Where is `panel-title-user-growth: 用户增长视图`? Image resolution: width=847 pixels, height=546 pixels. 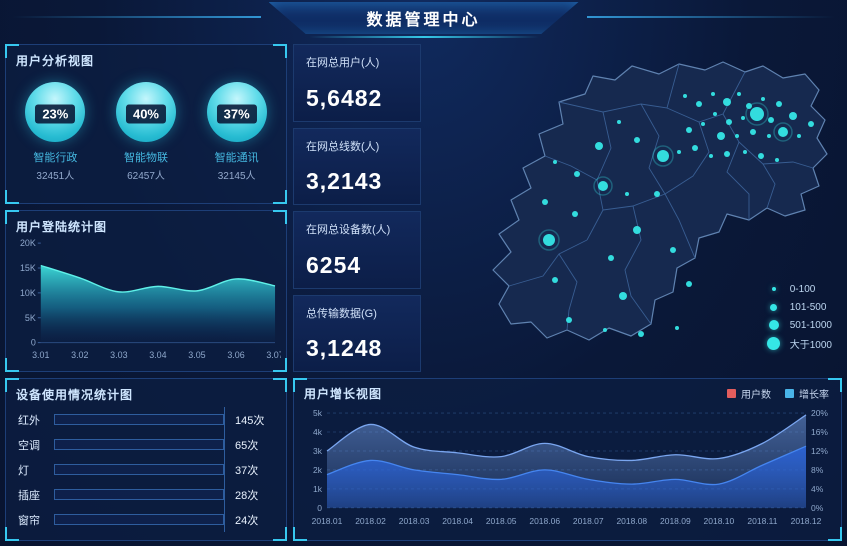
panel-title-user-growth: 用户增长视图 is located at coordinates (343, 394).